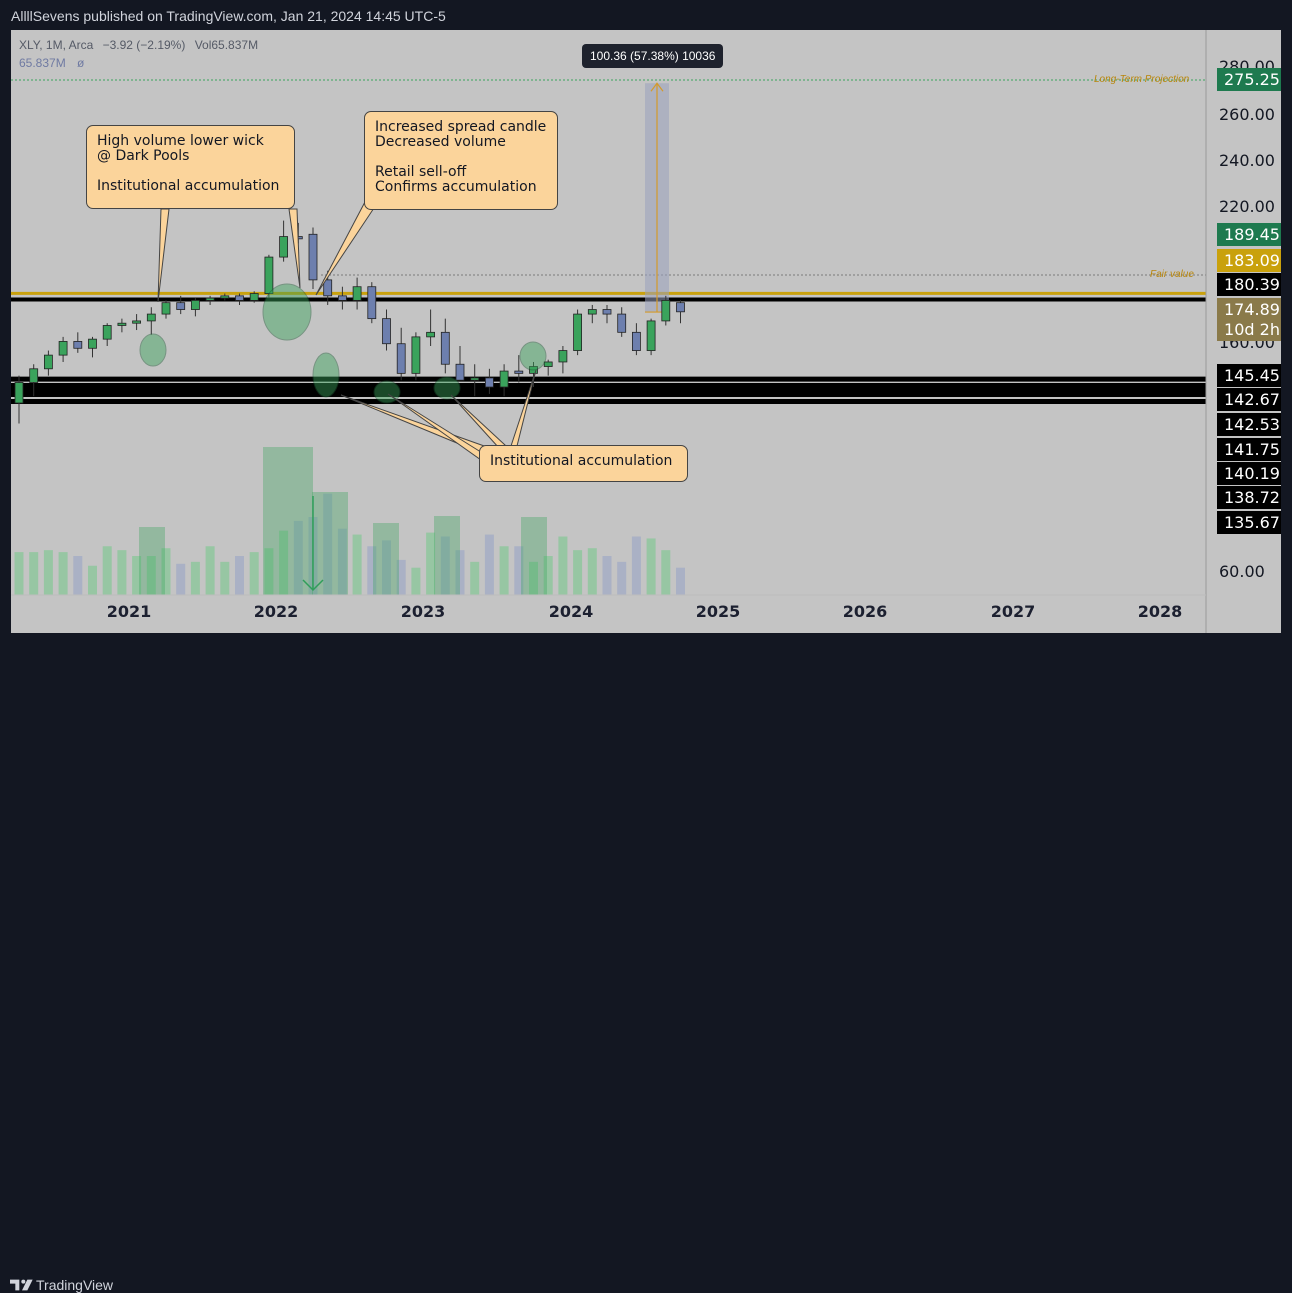  Describe the element at coordinates (1249, 79) in the screenshot. I see `price-tag: 275.25` at that location.